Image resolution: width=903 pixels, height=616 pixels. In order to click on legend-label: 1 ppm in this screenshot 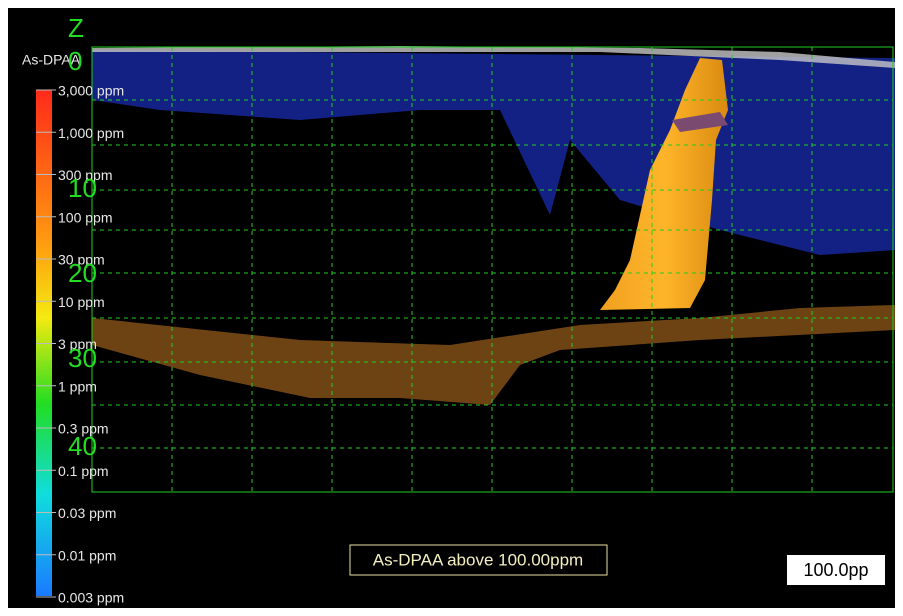, I will do `click(77, 386)`.